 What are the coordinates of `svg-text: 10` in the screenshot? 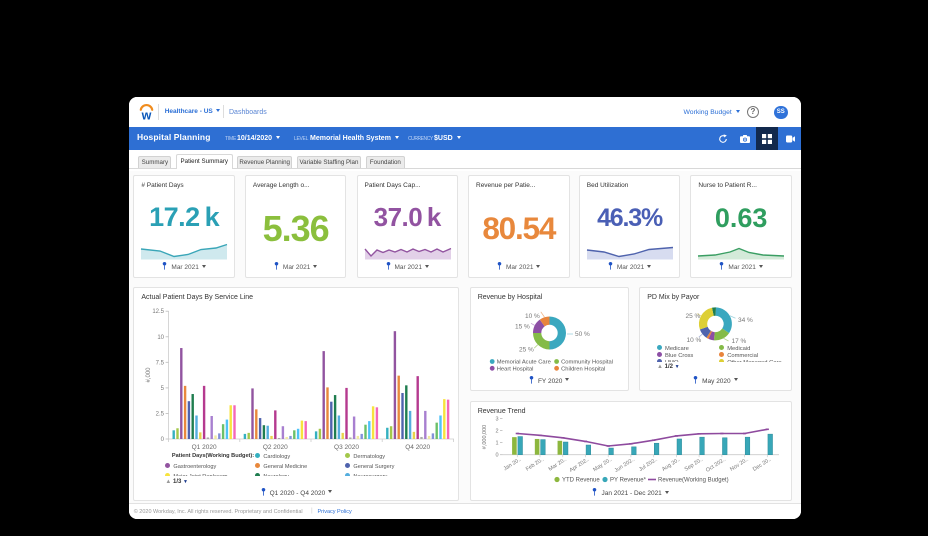 It's located at (161, 338).